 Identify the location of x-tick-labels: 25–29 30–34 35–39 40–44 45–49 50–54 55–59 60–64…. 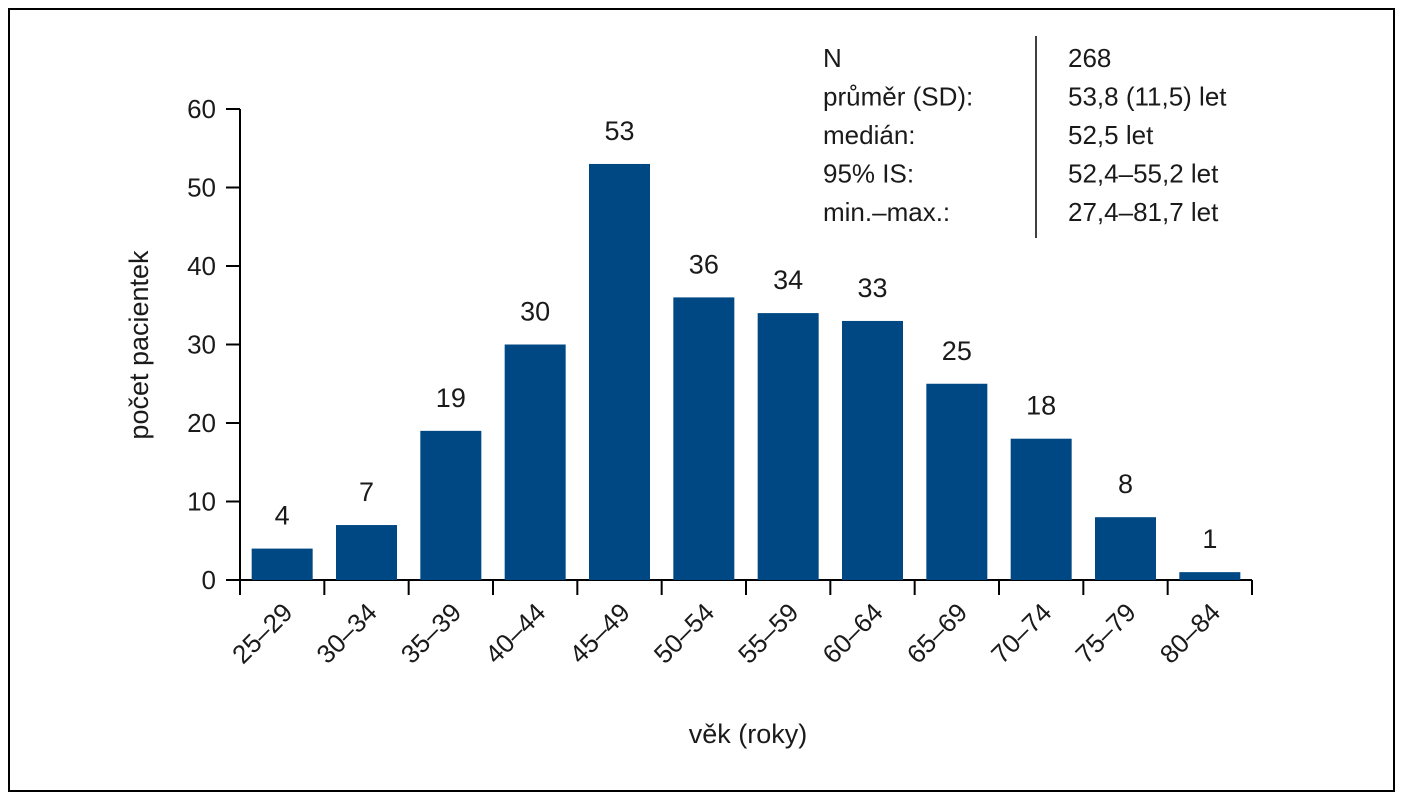
(726, 633).